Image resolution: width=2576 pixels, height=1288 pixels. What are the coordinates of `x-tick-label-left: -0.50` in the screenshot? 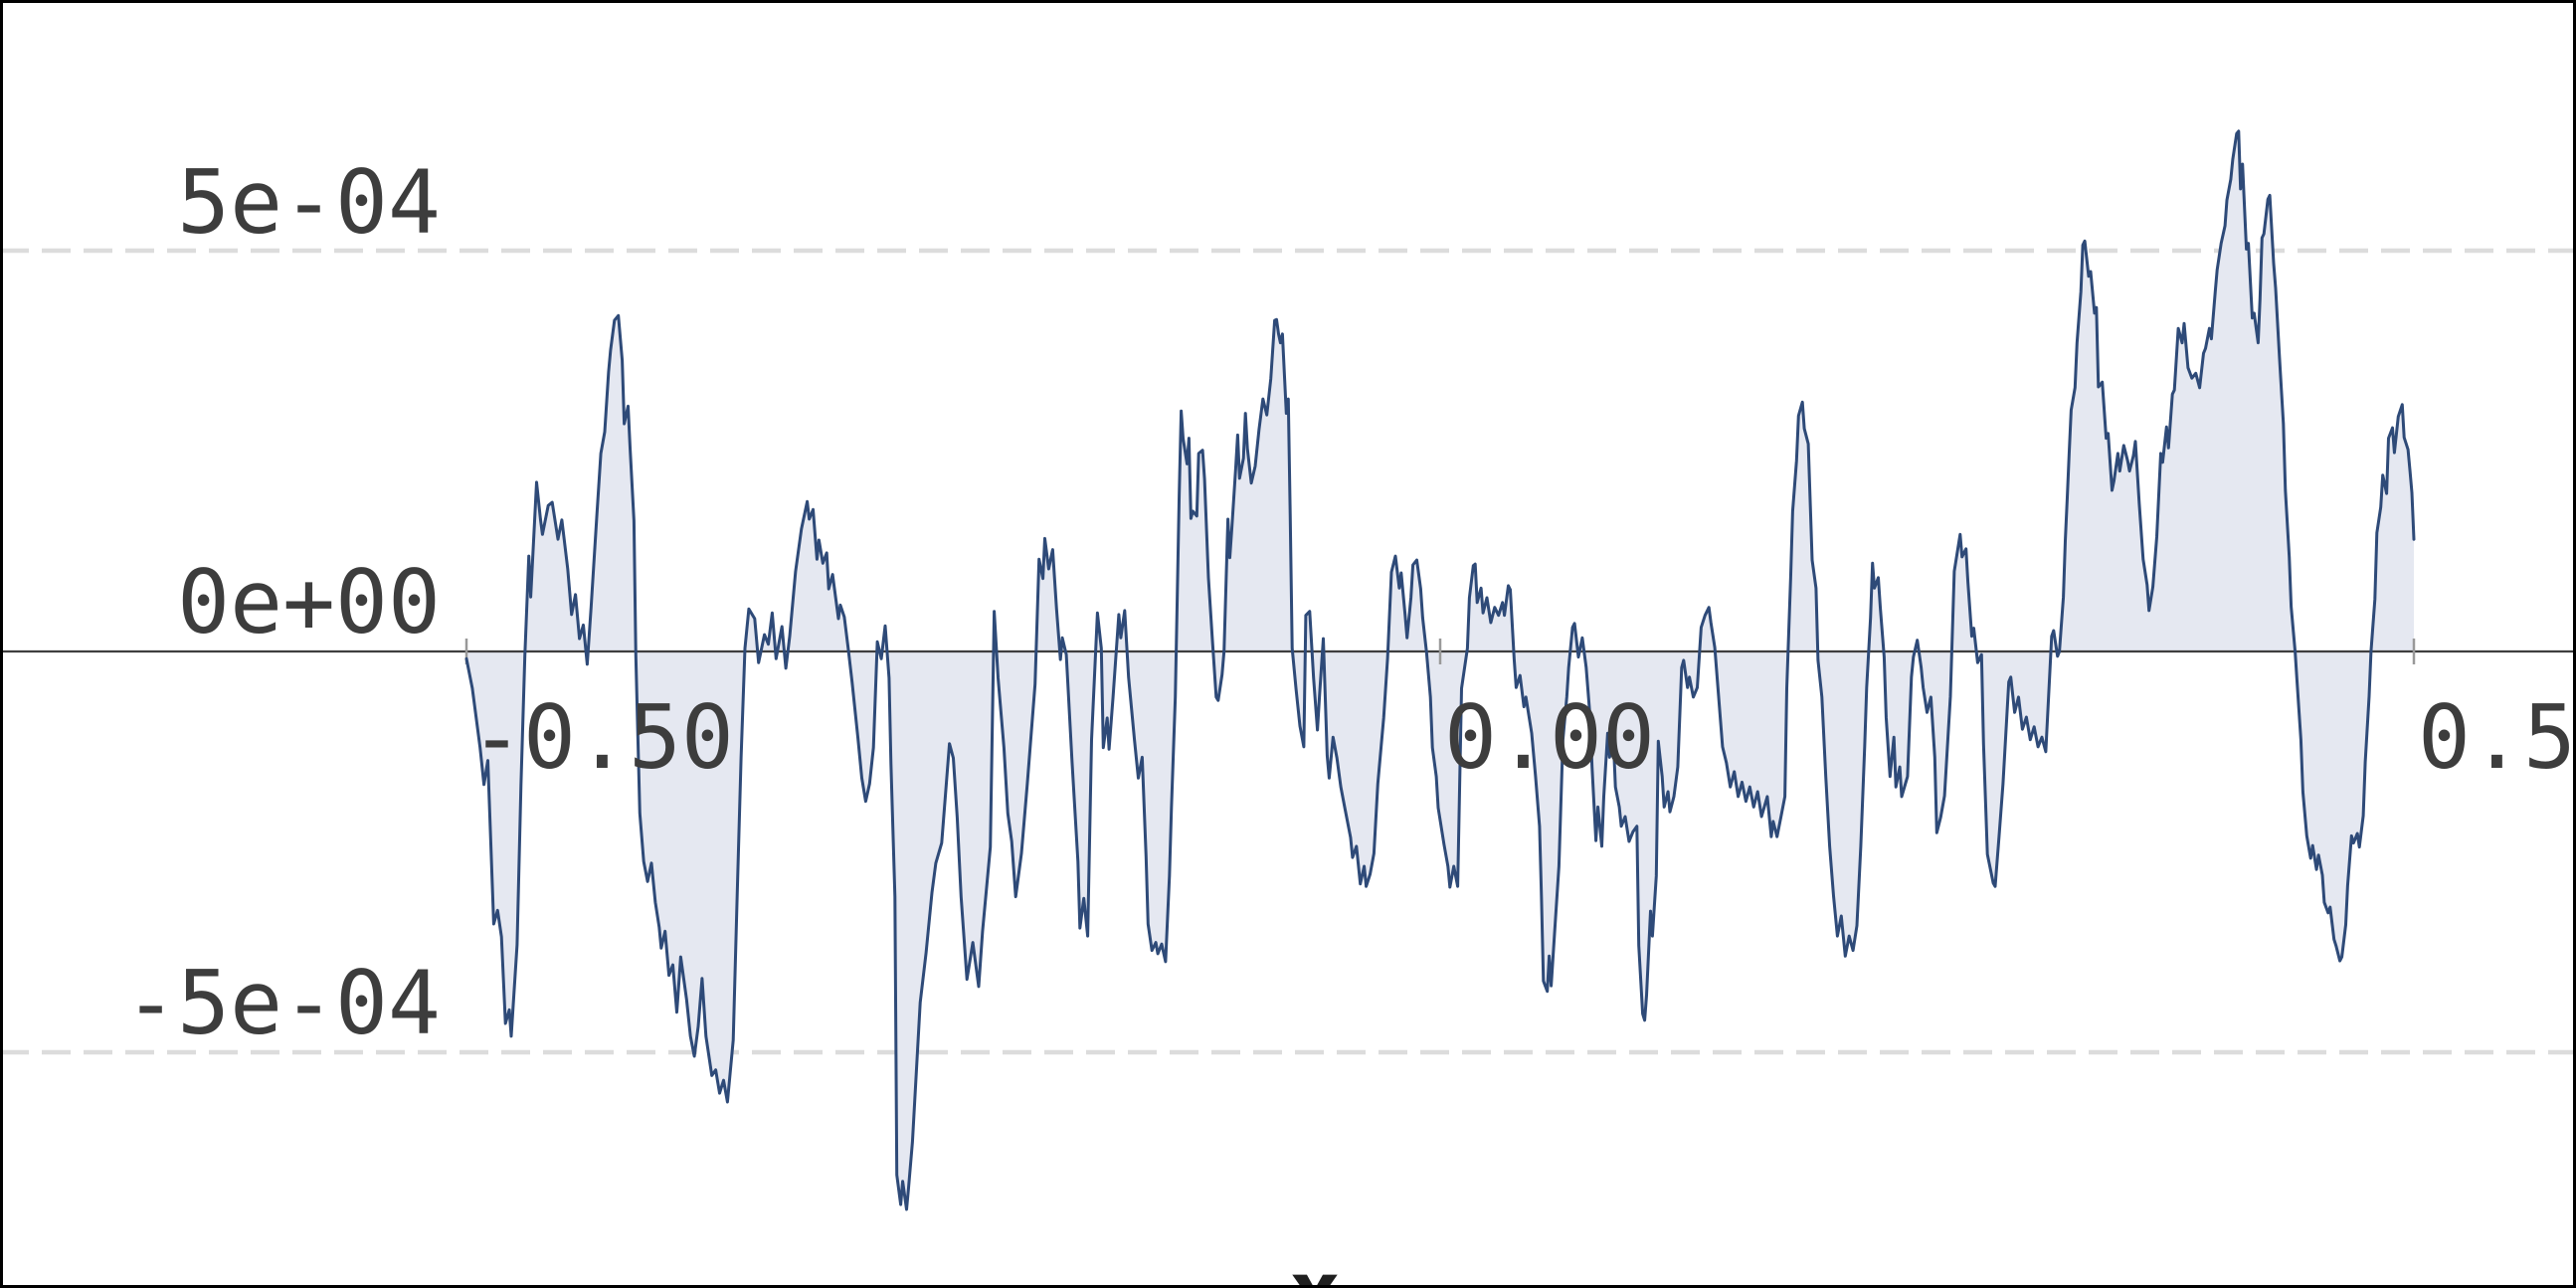 It's located at (602, 737).